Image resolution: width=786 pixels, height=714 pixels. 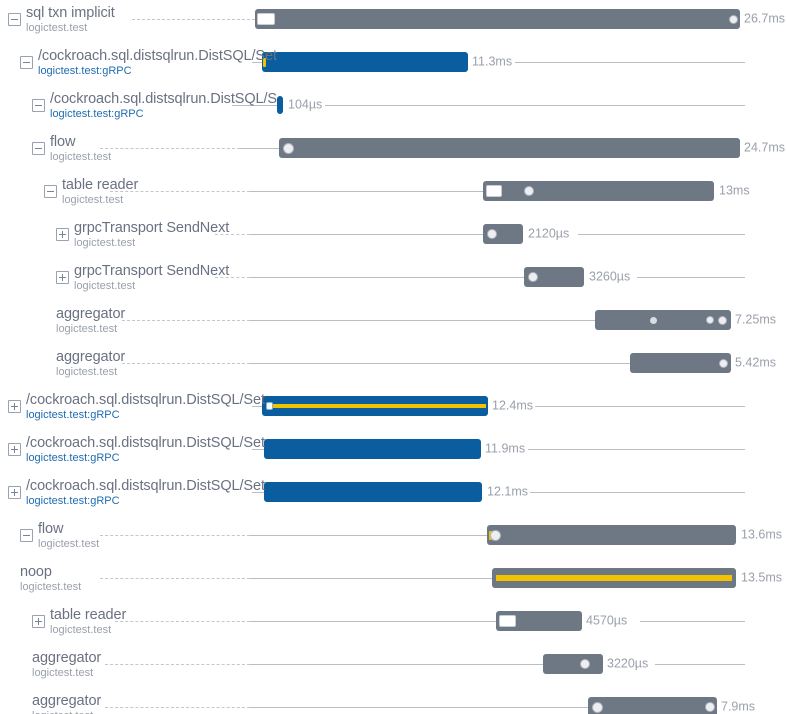 What do you see at coordinates (393, 191) in the screenshot?
I see `span-row: 13ms table reader logictest.test` at bounding box center [393, 191].